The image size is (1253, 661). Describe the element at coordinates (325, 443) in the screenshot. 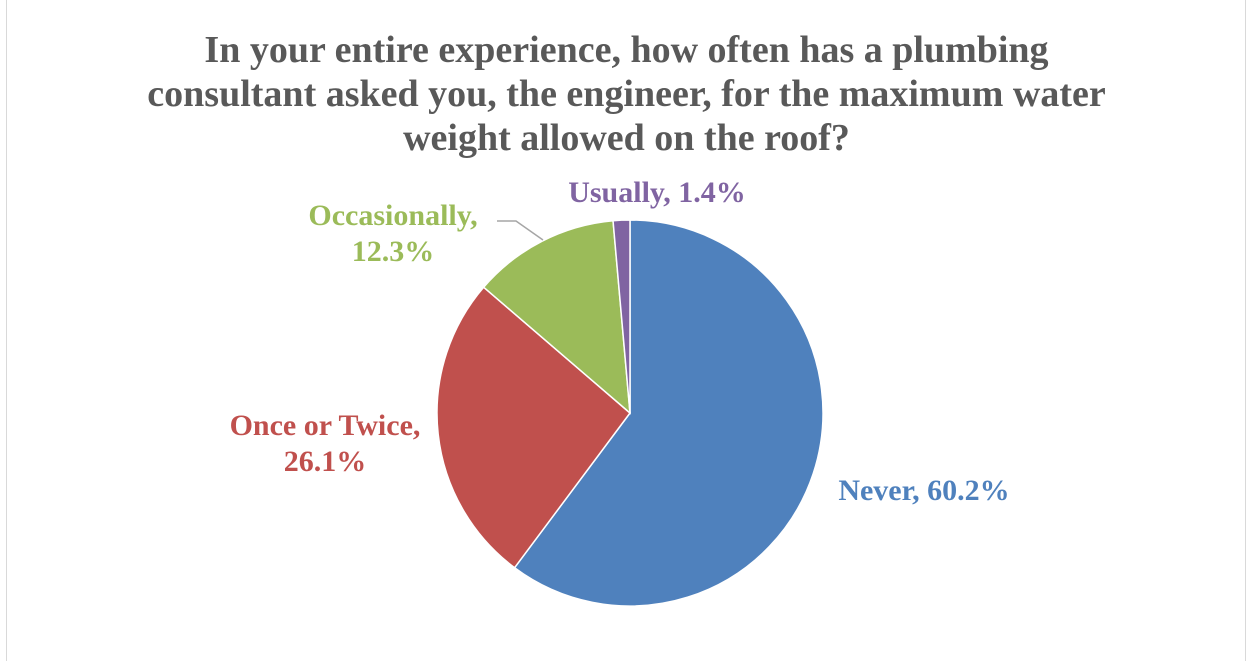

I see `slice-label-once-or-twice: Once or Twice, 26.1%` at that location.